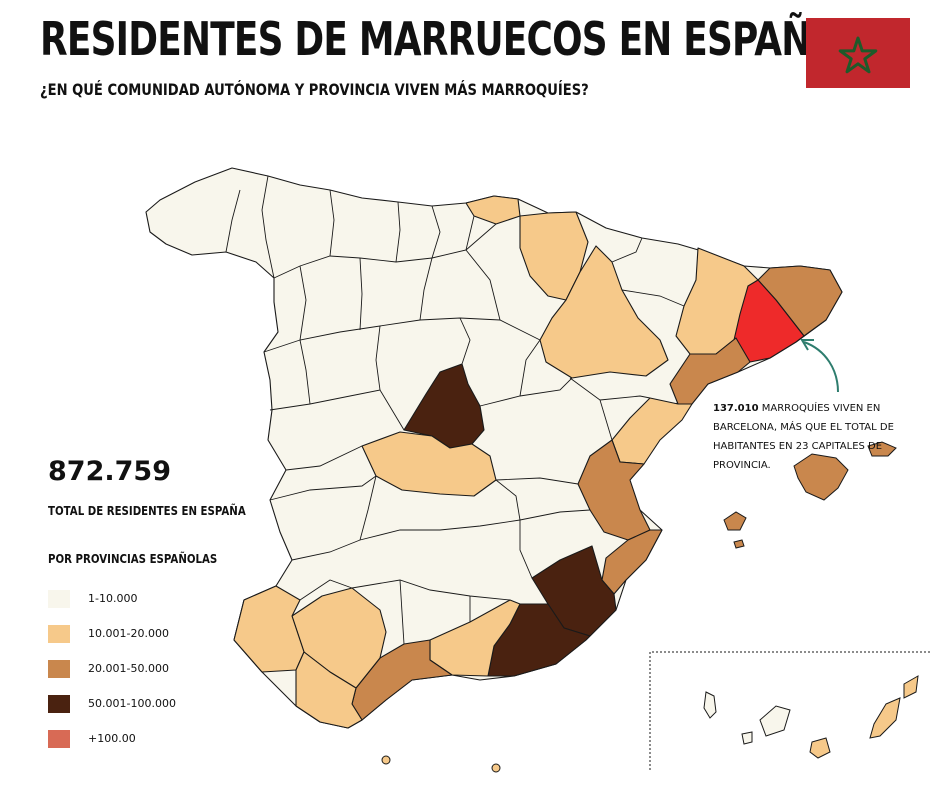  Describe the element at coordinates (614, 490) in the screenshot. I see `province-valencia` at that location.